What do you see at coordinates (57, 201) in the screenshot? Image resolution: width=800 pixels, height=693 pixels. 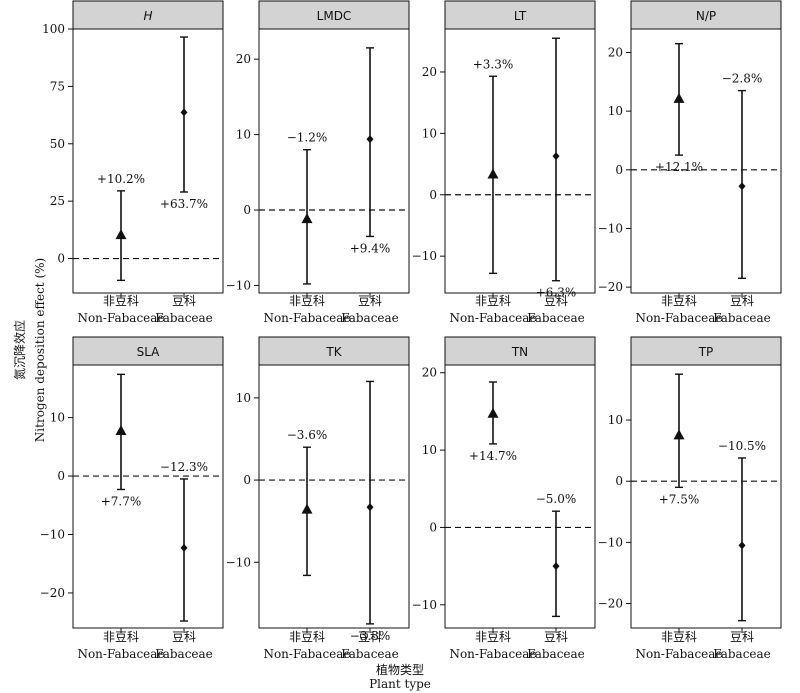 I see `y-tick-label: 25` at bounding box center [57, 201].